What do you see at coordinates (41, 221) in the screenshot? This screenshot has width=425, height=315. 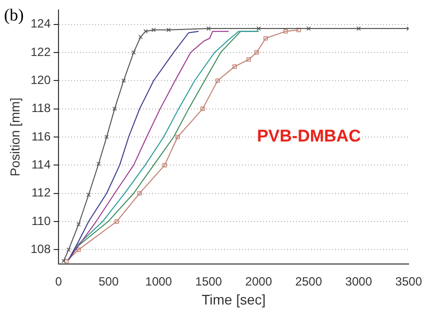 I see `y-tick-label: 110` at bounding box center [41, 221].